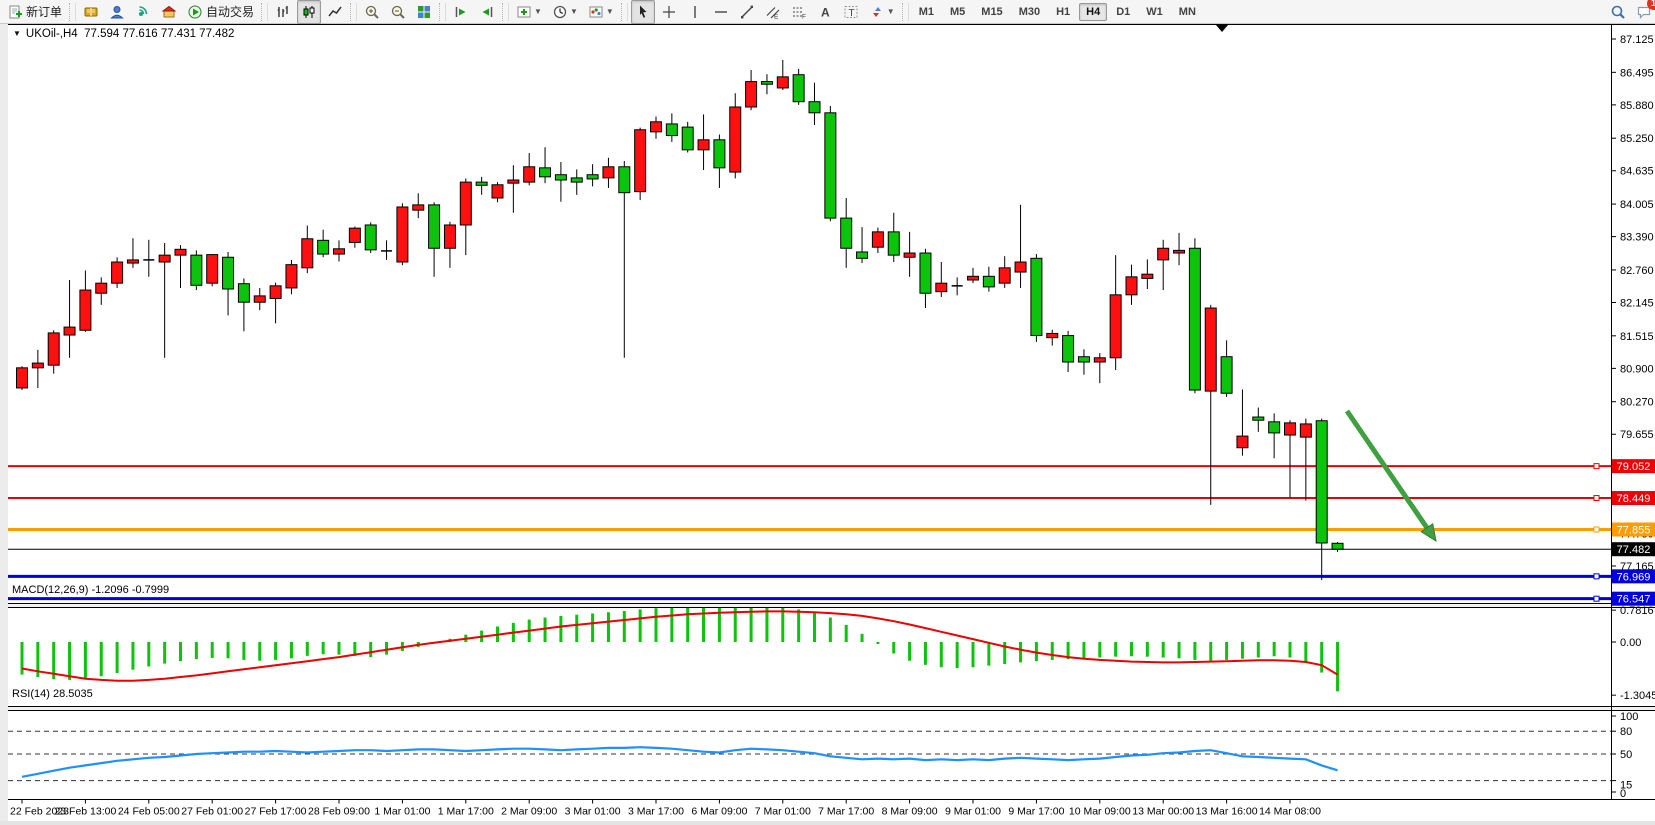 Image resolution: width=1655 pixels, height=825 pixels. Describe the element at coordinates (309, 12) in the screenshot. I see `candlestick-chart-button` at that location.